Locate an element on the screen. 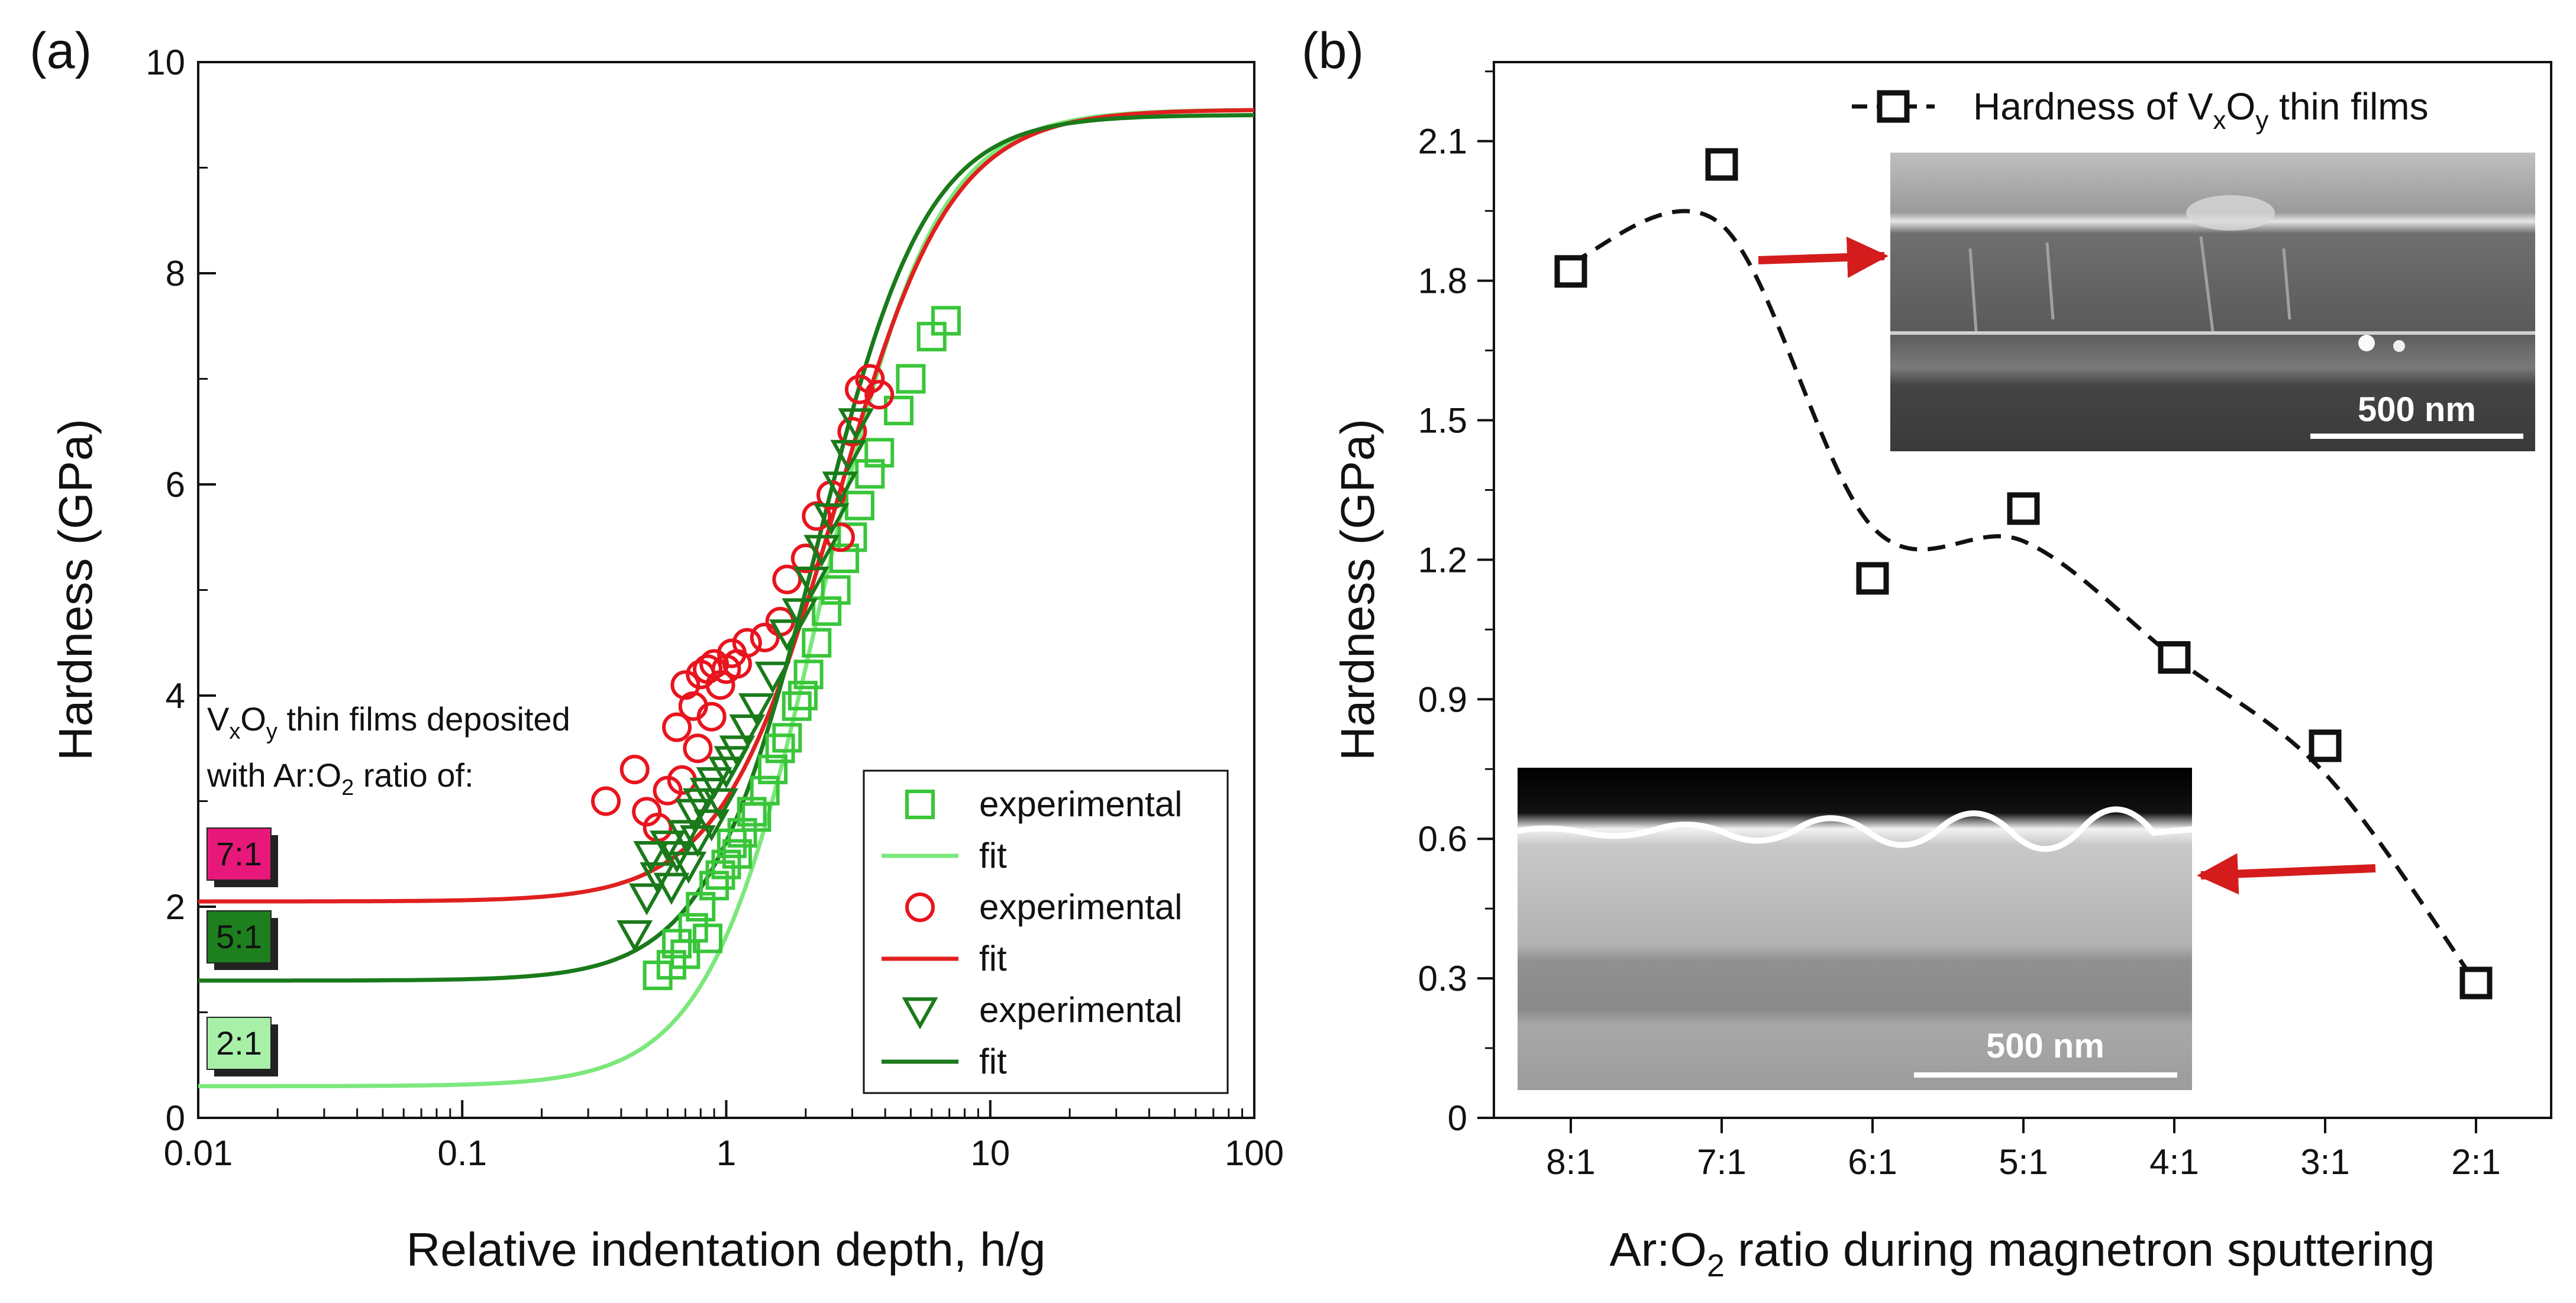  legend-7-1-fit: fit is located at coordinates (993, 958).